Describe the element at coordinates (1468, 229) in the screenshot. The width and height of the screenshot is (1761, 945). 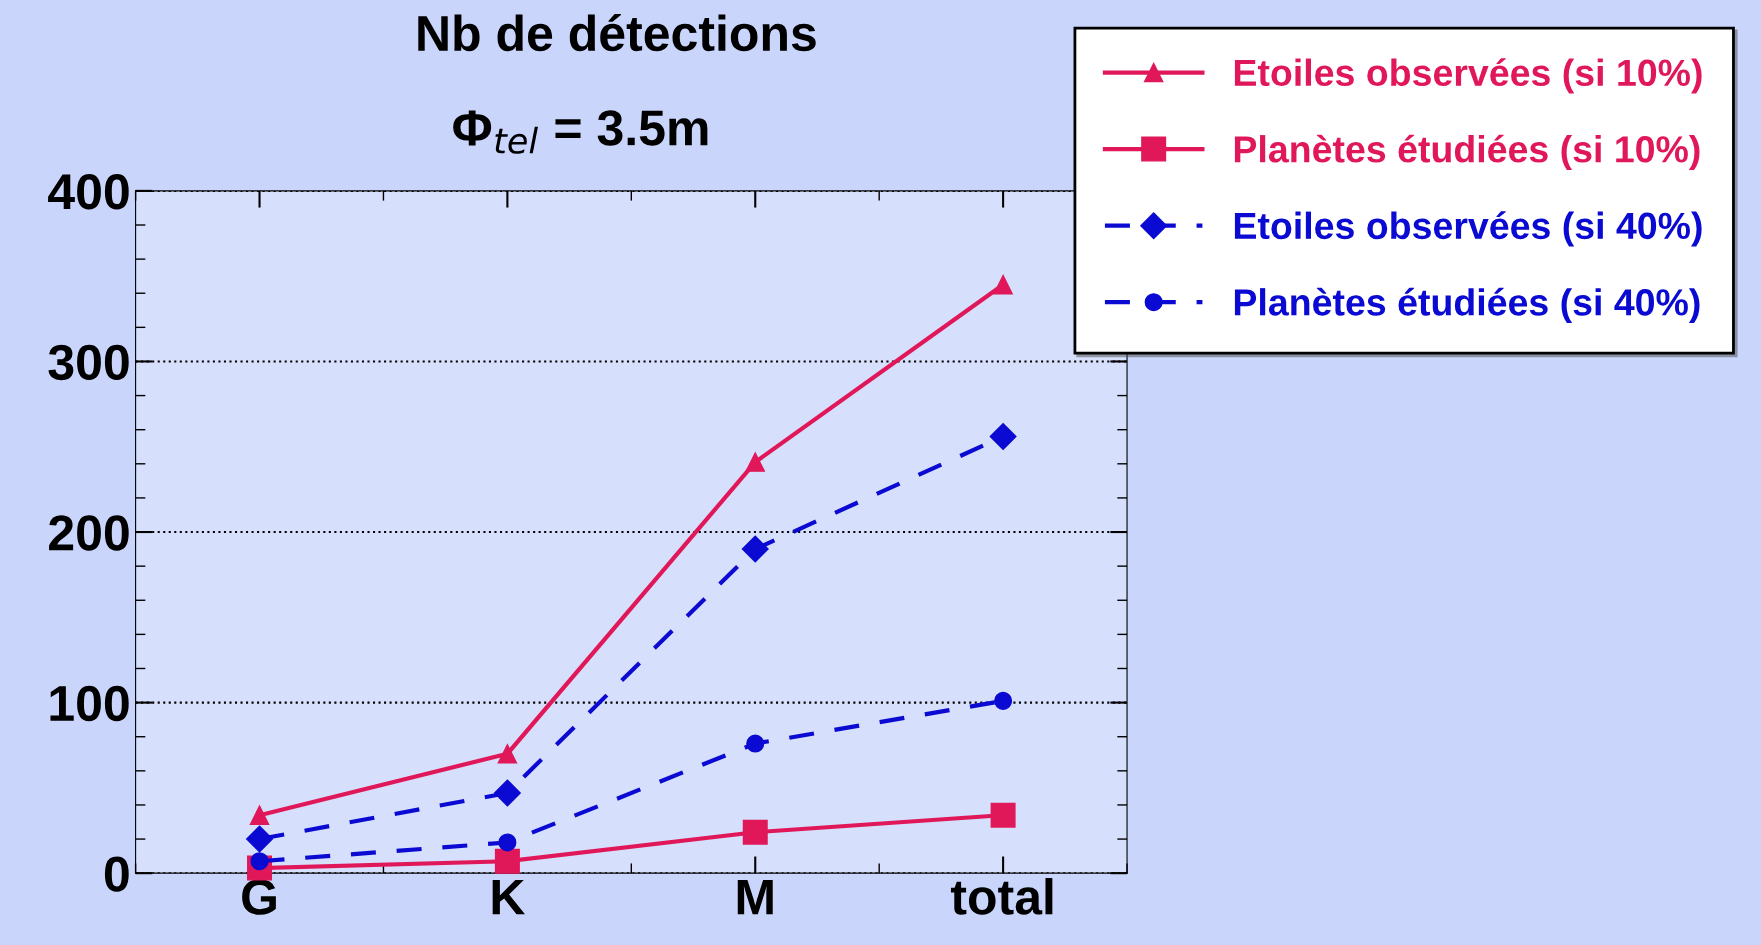
I see `legend-label: Etoiles observées (si 40%)` at that location.